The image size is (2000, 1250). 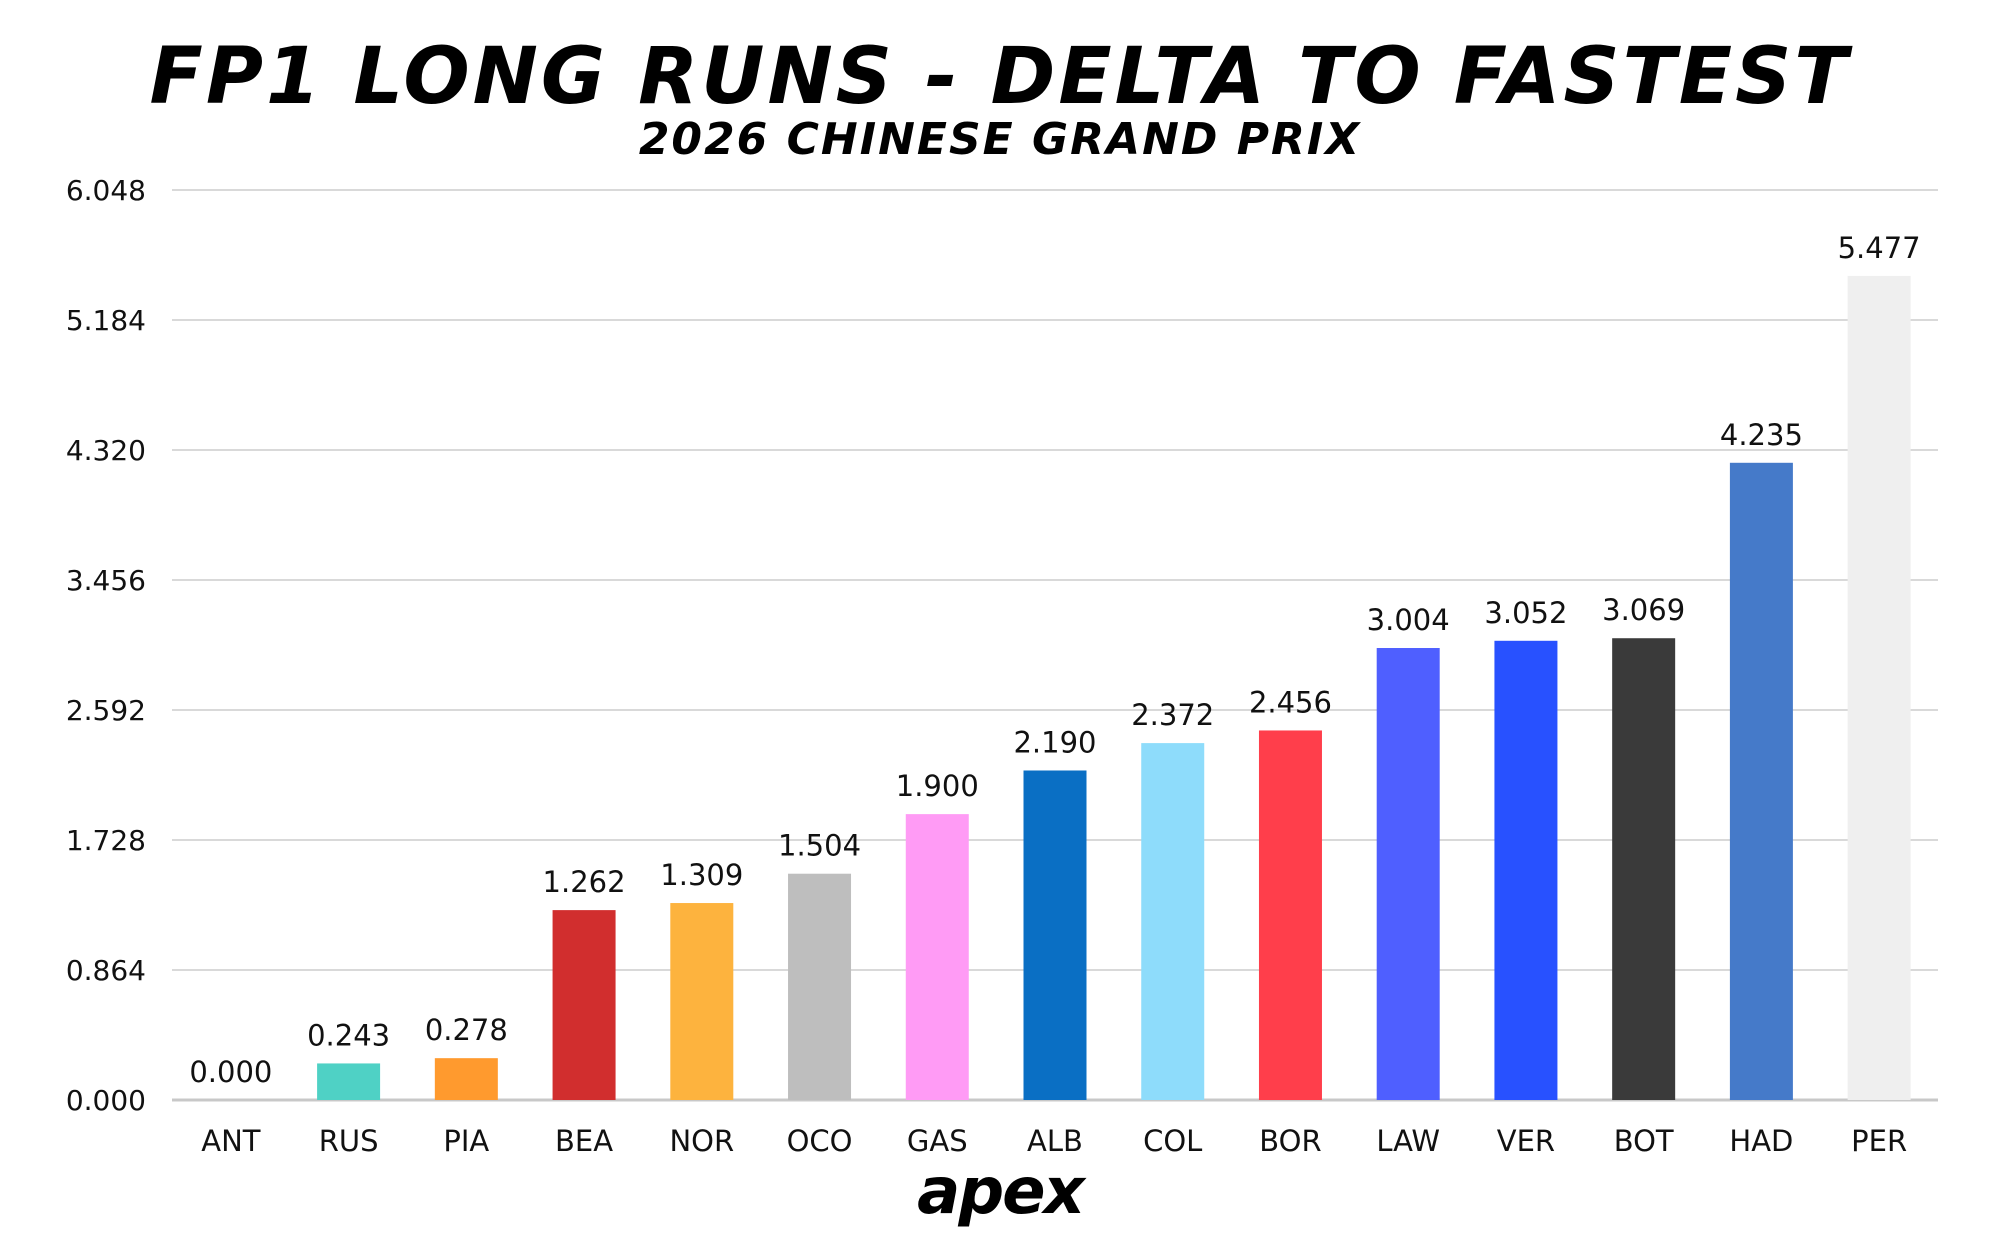 I want to click on value-label-ver: 3.052, so click(x=1525, y=613).